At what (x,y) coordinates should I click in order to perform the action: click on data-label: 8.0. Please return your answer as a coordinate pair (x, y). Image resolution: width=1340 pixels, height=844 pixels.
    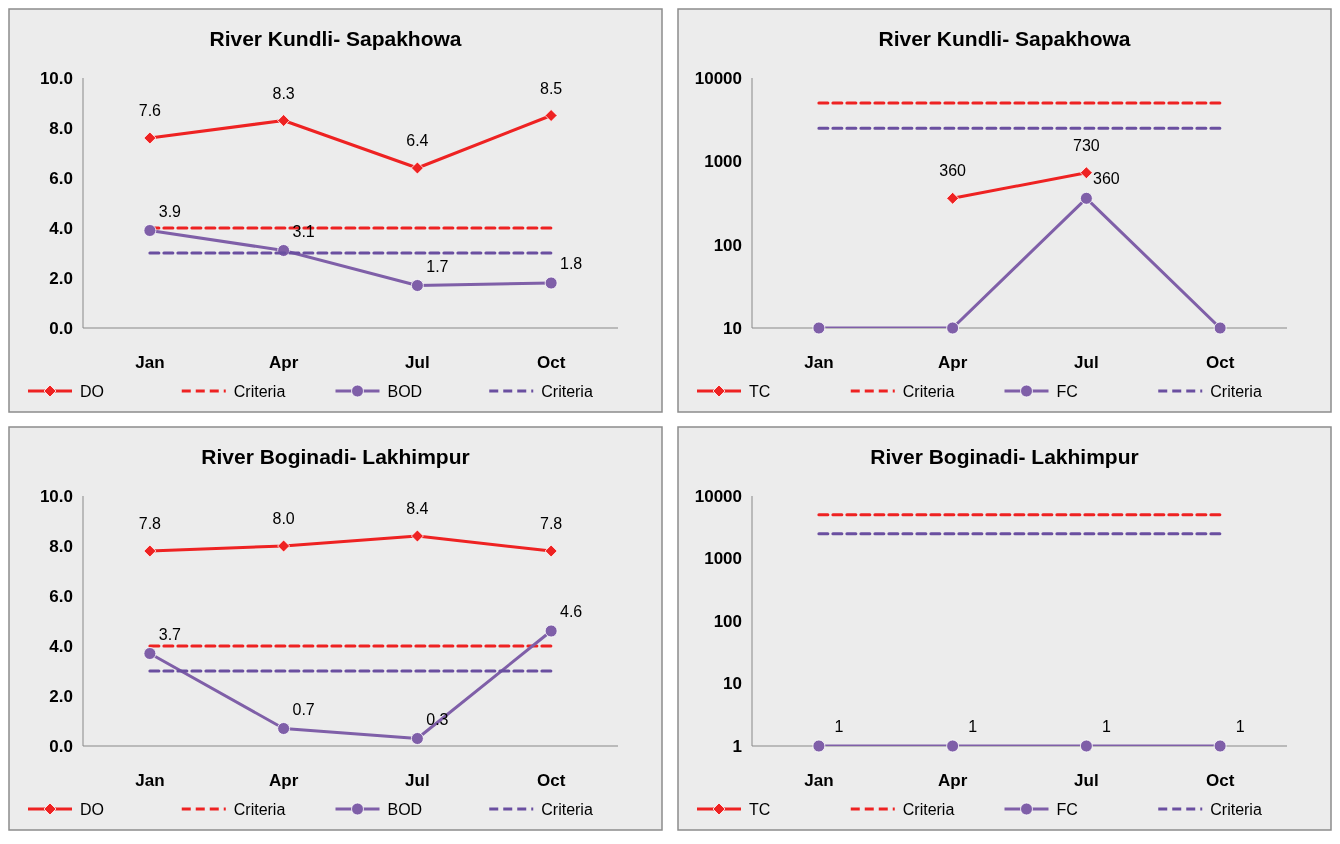
    Looking at the image, I should click on (283, 518).